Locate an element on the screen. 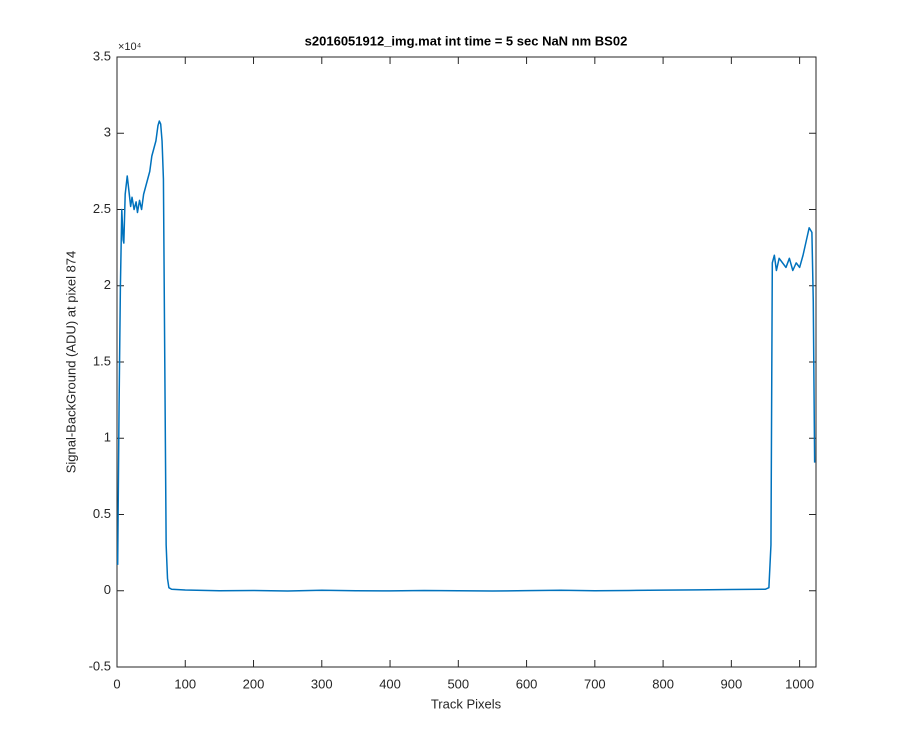 The height and width of the screenshot is (750, 900). x-tick-label: 800 is located at coordinates (663, 683).